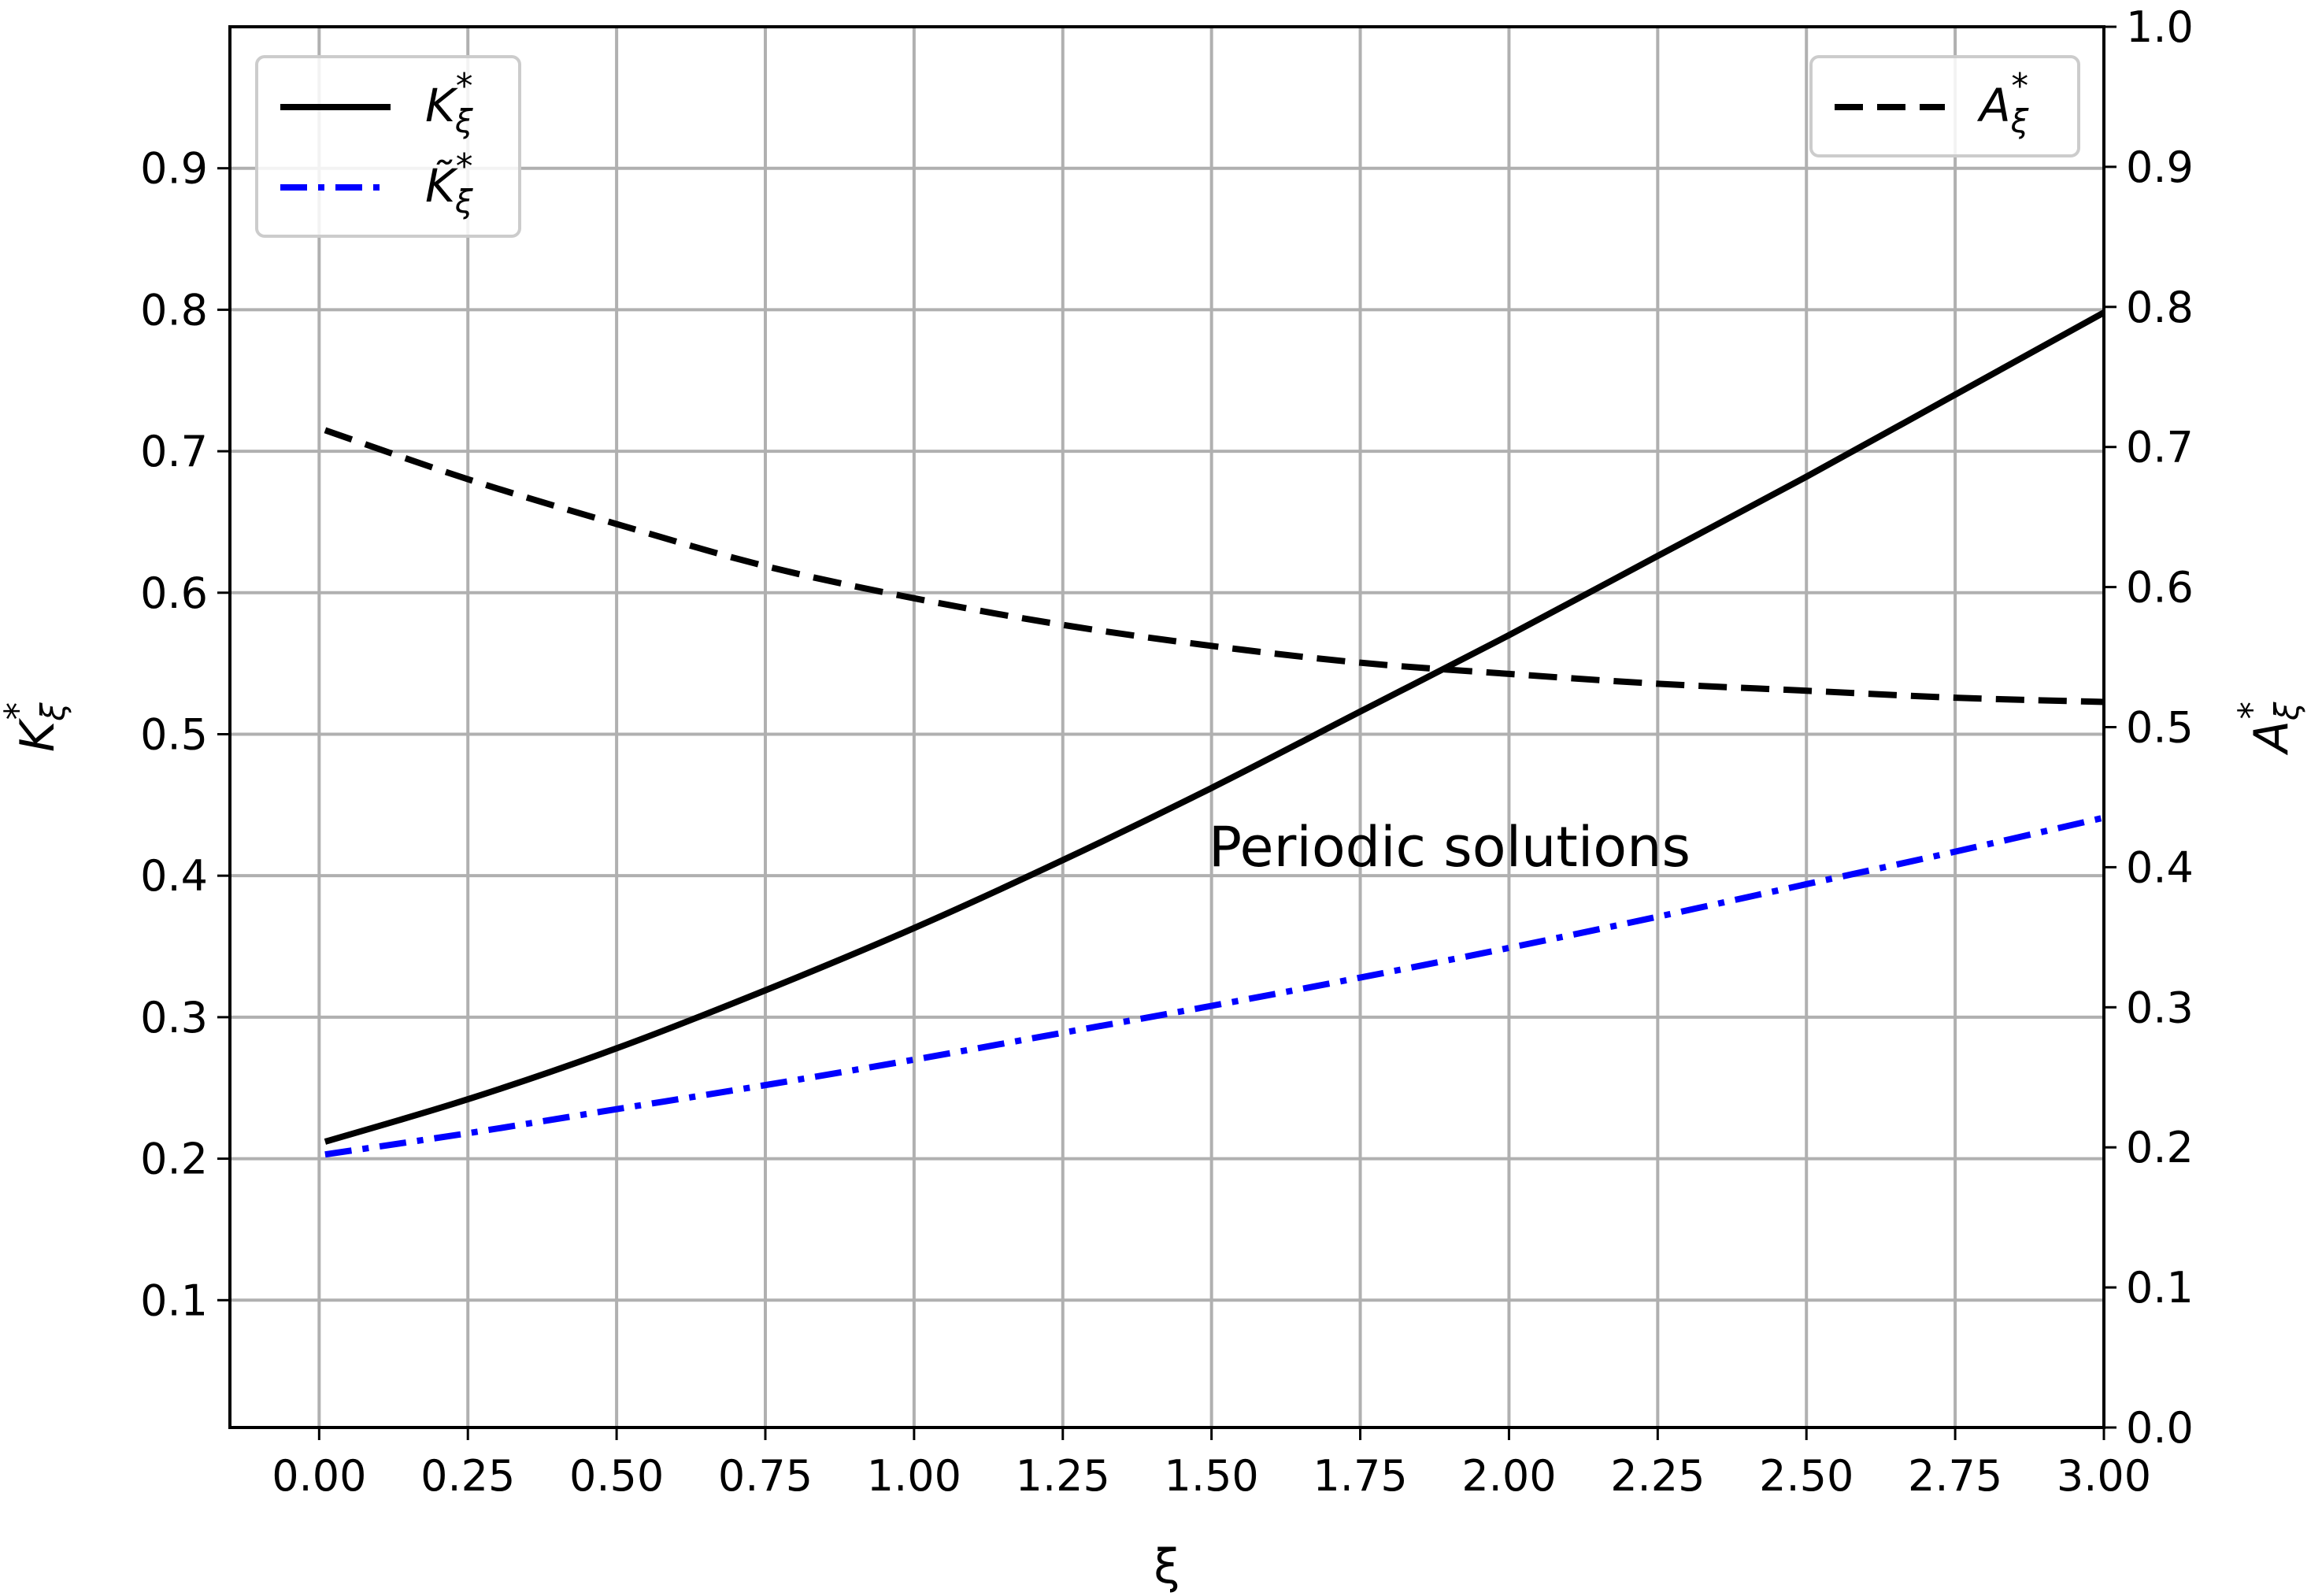 The height and width of the screenshot is (1596, 2322). What do you see at coordinates (2160, 1147) in the screenshot?
I see `y-right-tick-label: 0.2` at bounding box center [2160, 1147].